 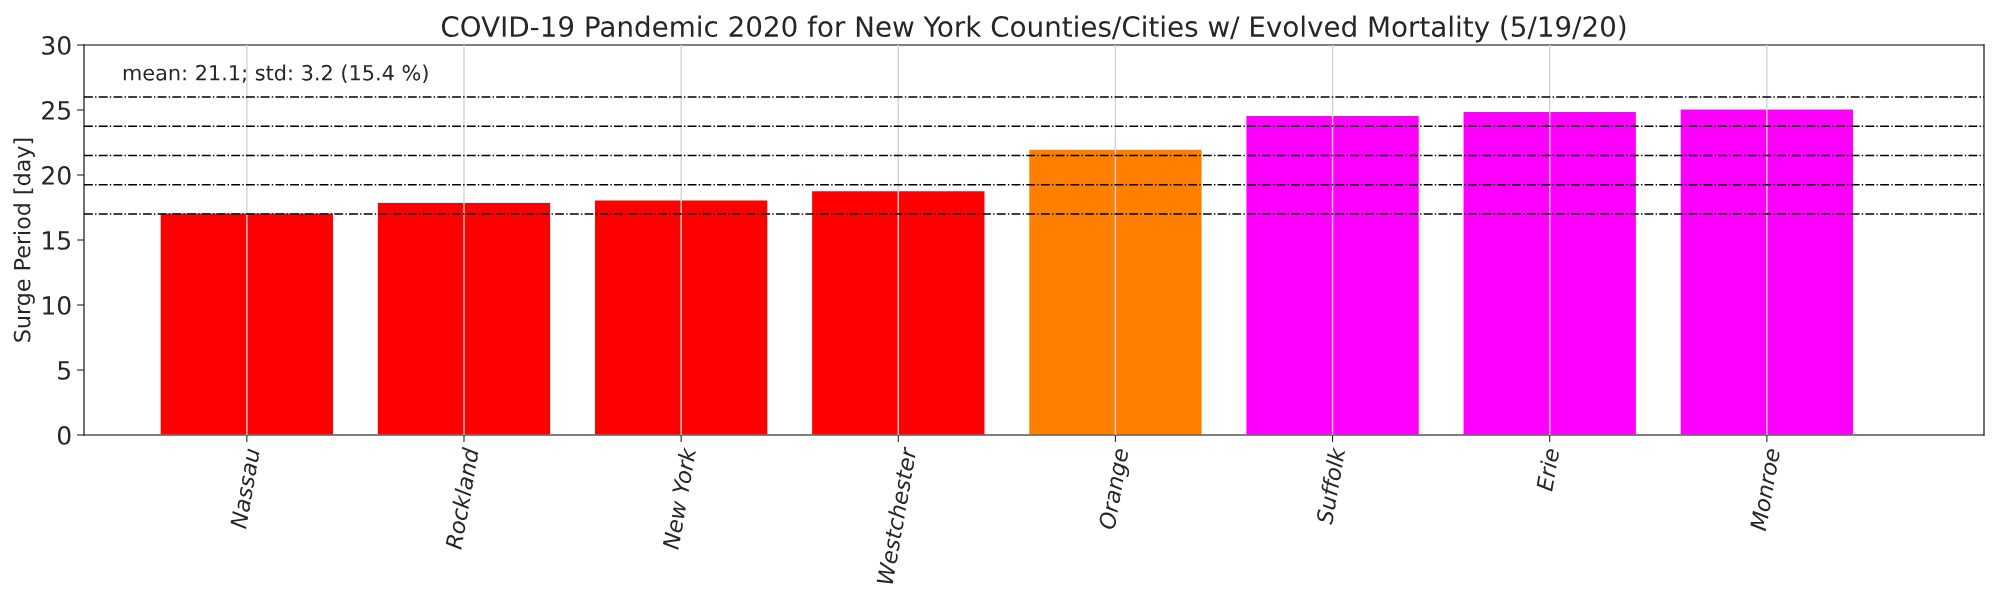 I want to click on x-tick-label: Orange, so click(x=1115, y=489).